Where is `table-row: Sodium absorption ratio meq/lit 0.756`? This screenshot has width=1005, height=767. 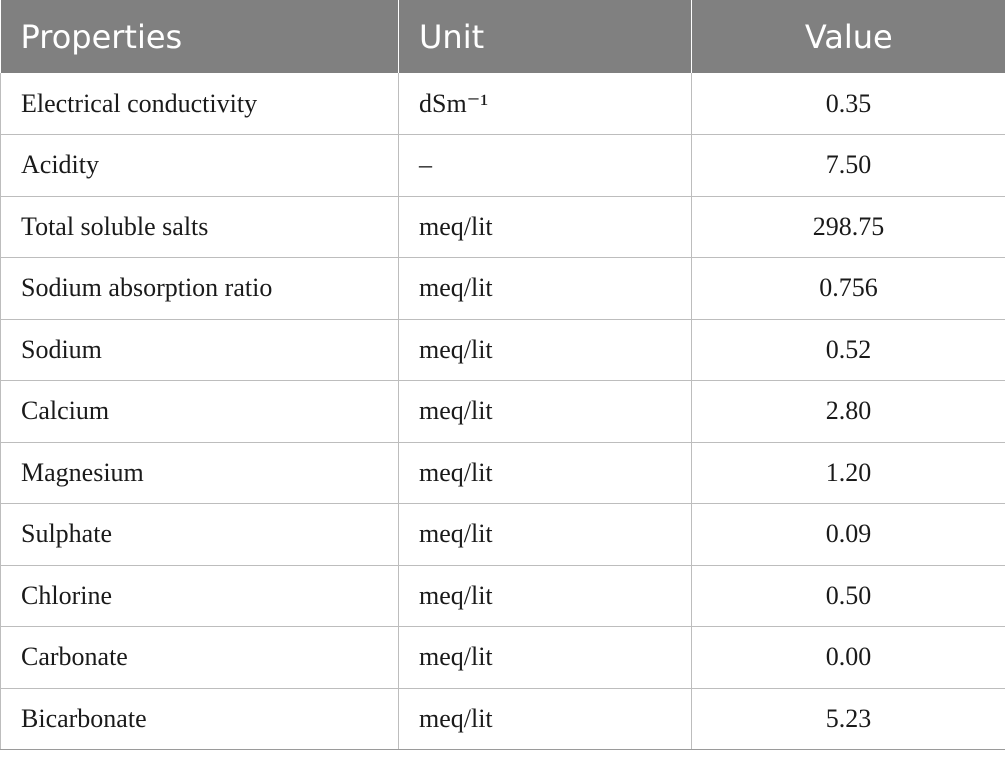 table-row: Sodium absorption ratio meq/lit 0.756 is located at coordinates (502, 288).